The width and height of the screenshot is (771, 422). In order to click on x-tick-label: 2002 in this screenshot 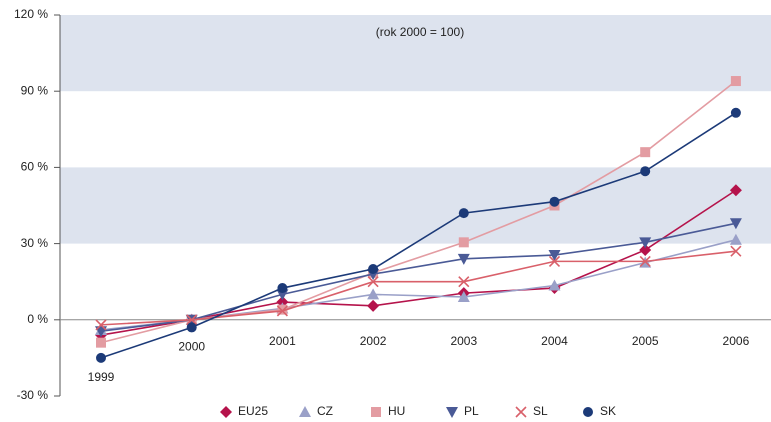, I will do `click(373, 341)`.